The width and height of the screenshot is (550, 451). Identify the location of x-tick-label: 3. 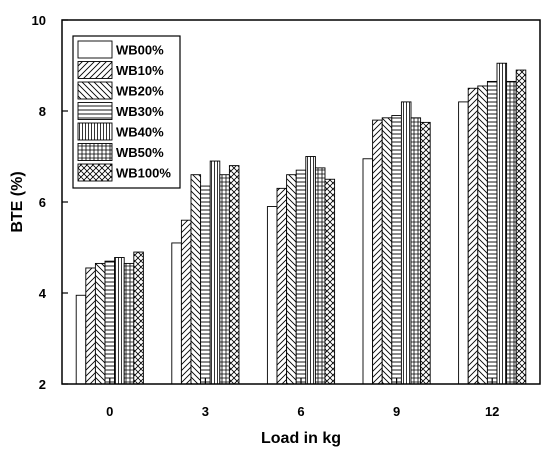
(205, 411).